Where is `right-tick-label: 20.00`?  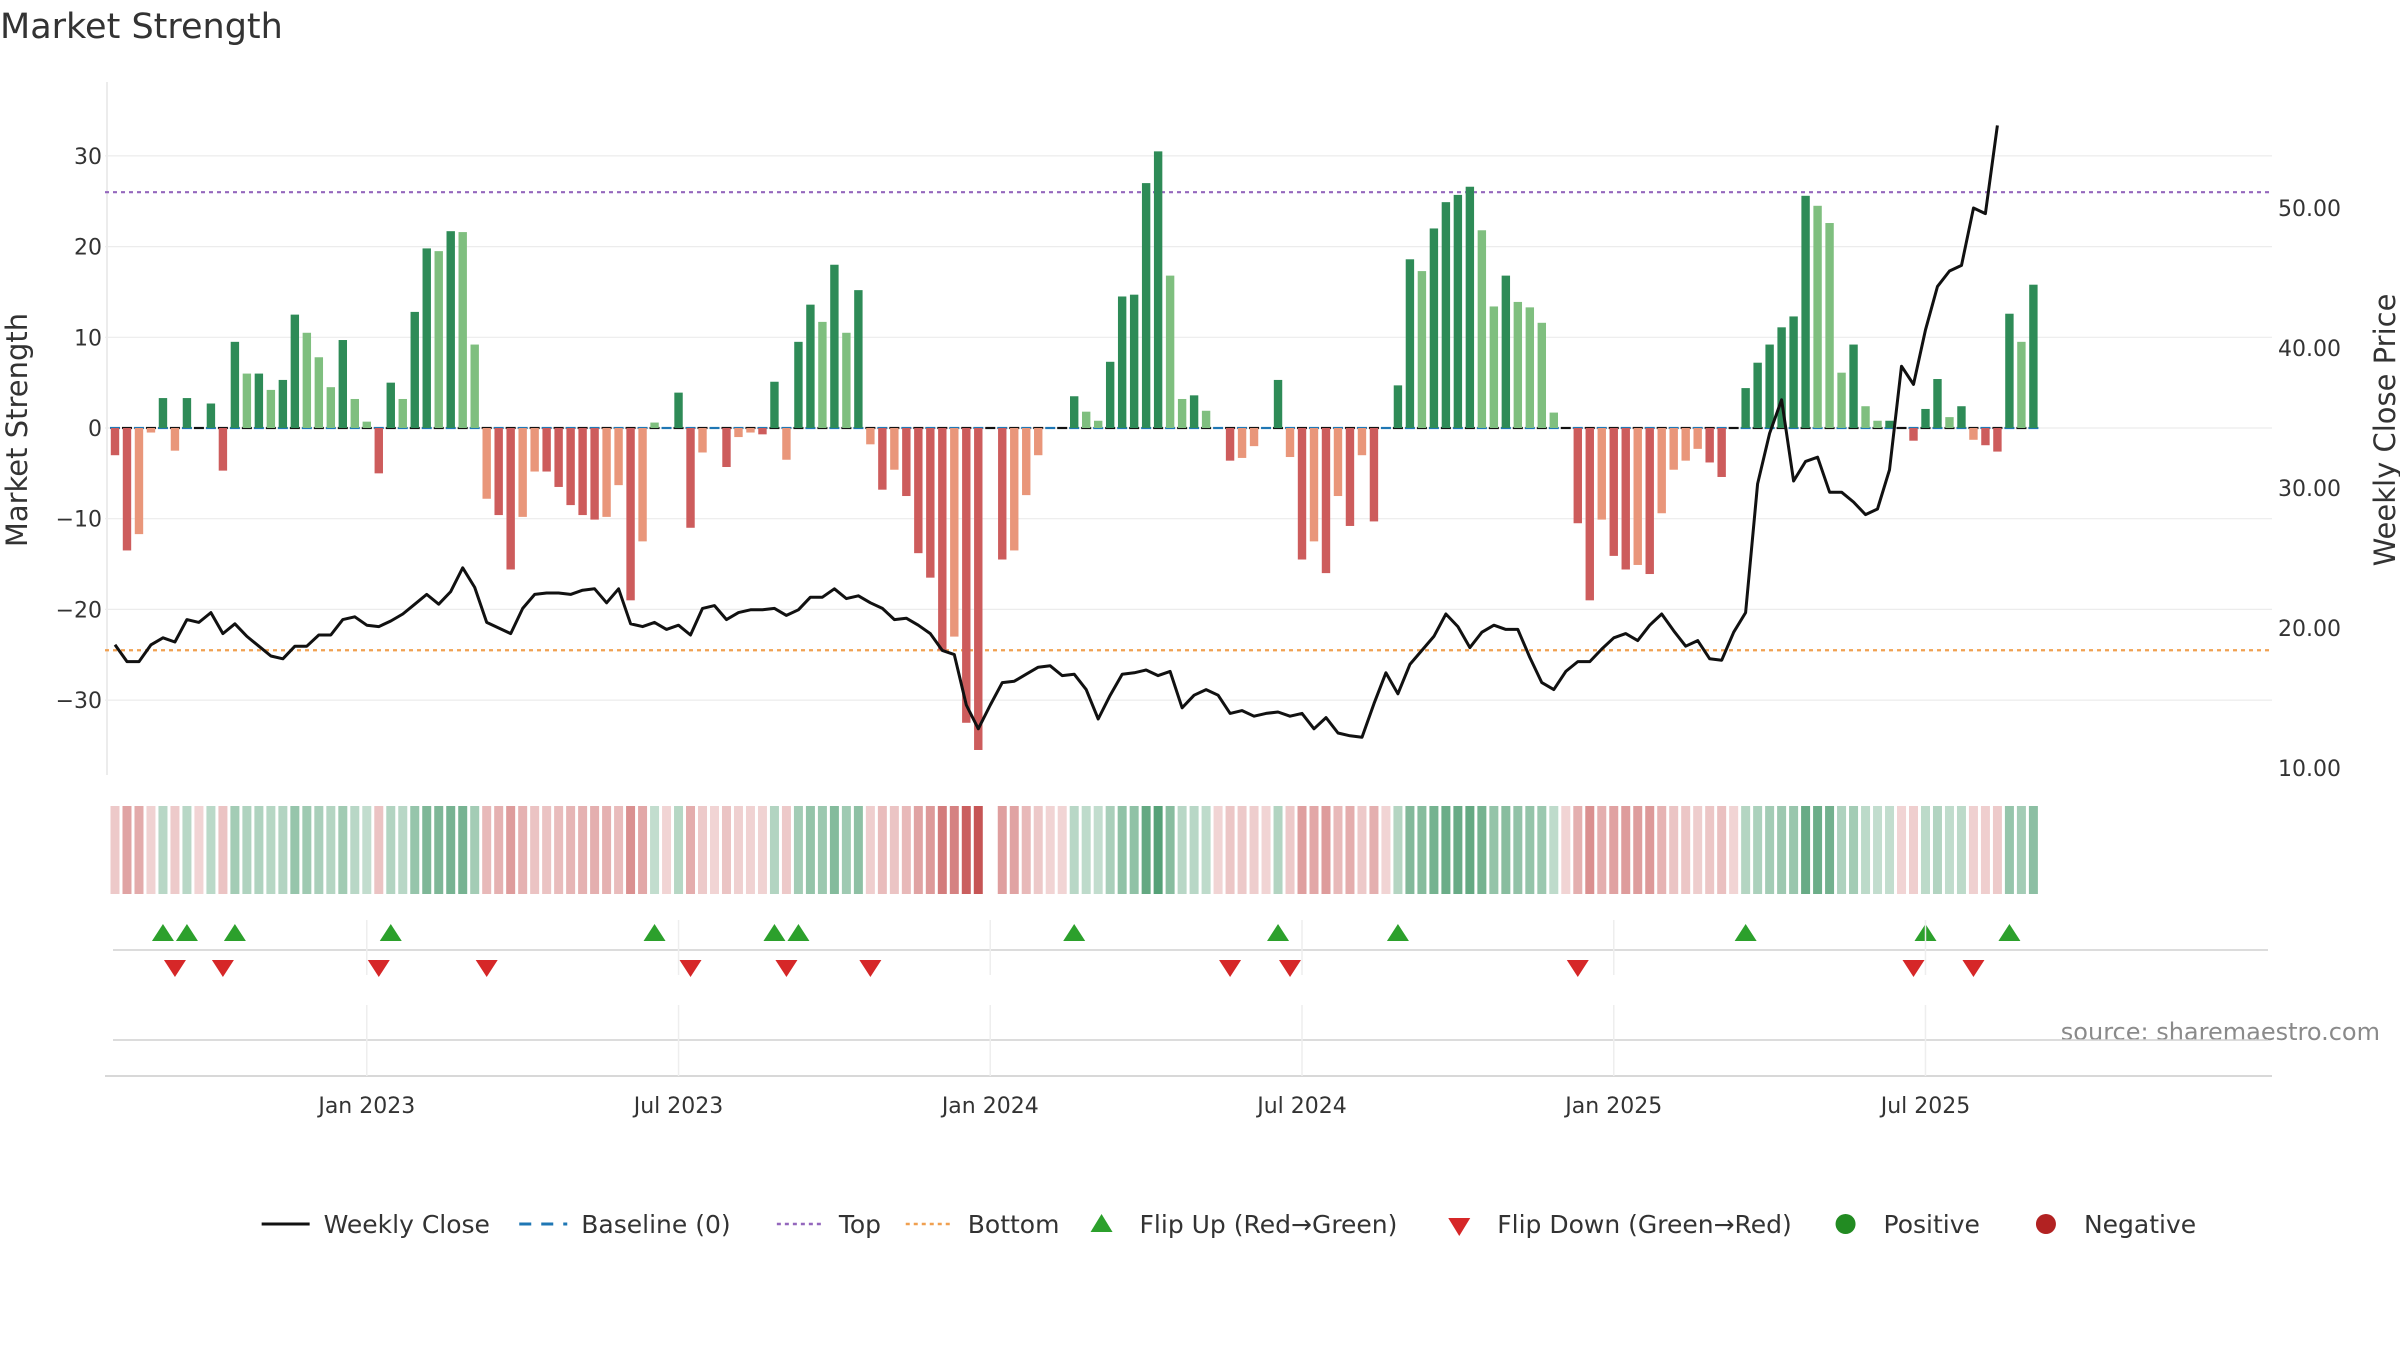 right-tick-label: 20.00 is located at coordinates (2309, 629).